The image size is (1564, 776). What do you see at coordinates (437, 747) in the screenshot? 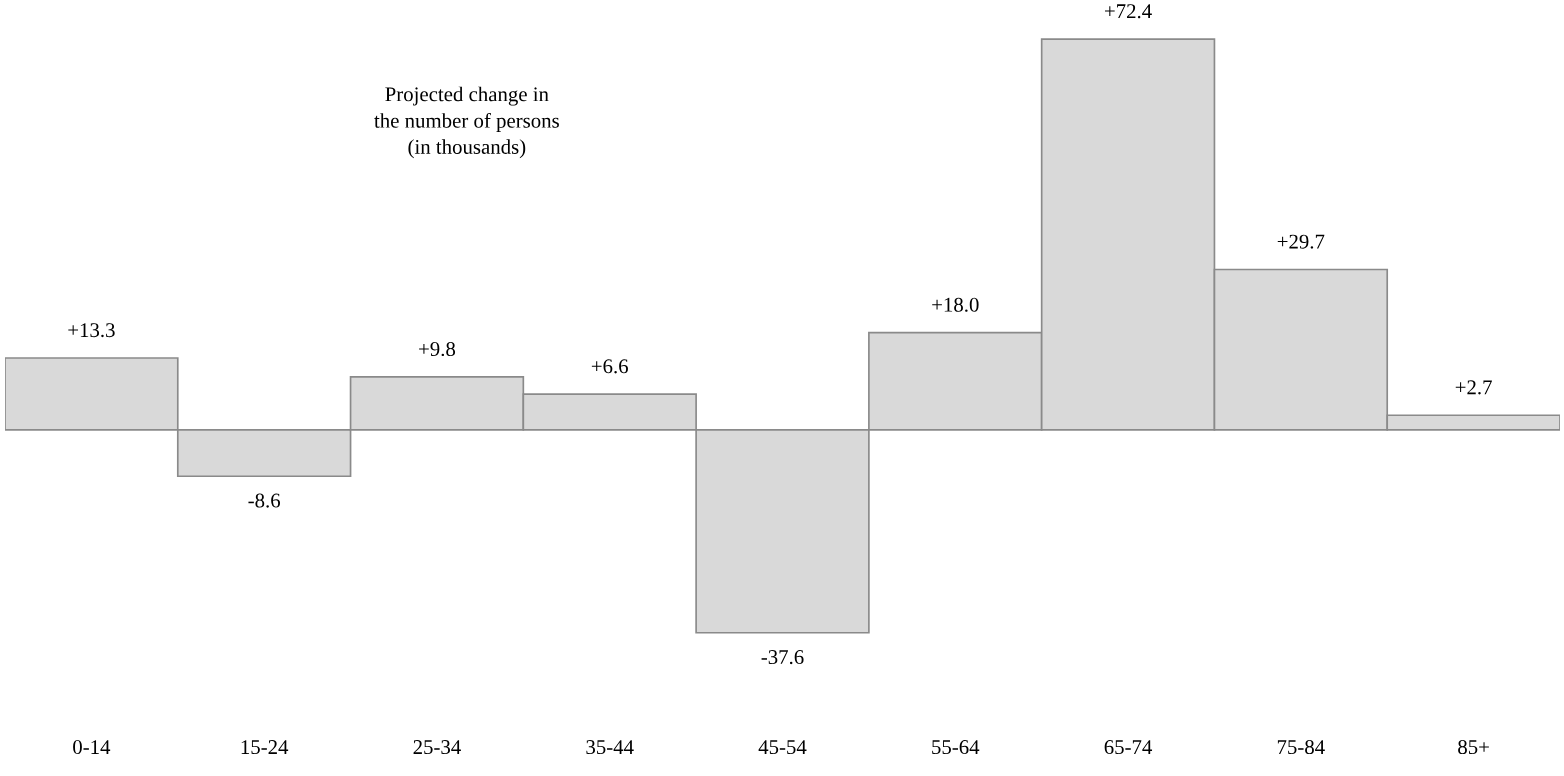
I see `x-tick-label: 25-34` at bounding box center [437, 747].